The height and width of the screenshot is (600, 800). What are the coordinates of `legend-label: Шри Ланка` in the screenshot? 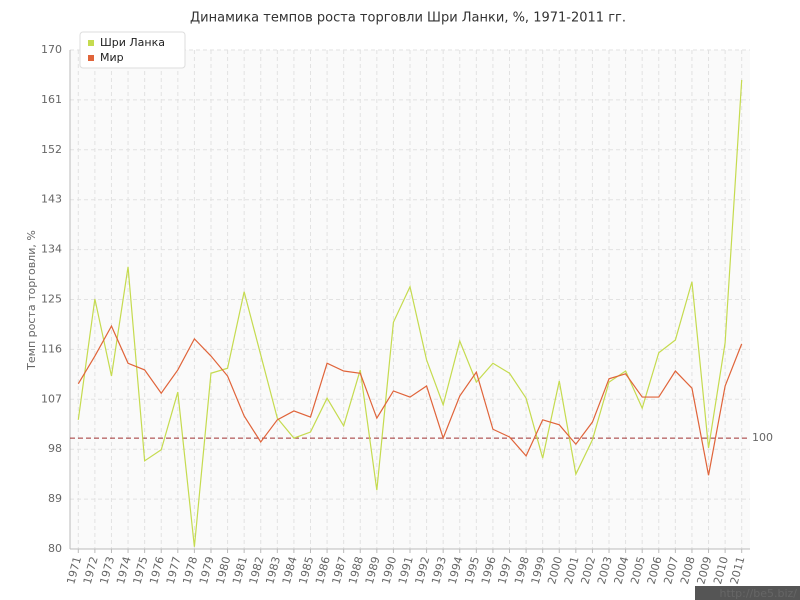 It's located at (132, 42).